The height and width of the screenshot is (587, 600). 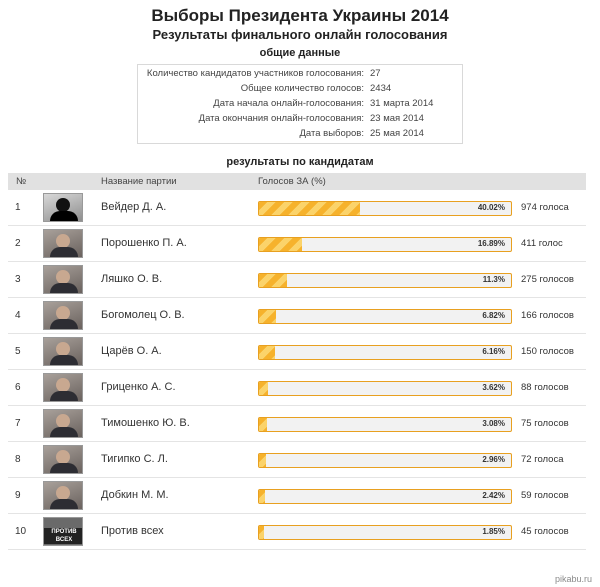 What do you see at coordinates (493, 423) in the screenshot?
I see `vote-percent: 3.08%` at bounding box center [493, 423].